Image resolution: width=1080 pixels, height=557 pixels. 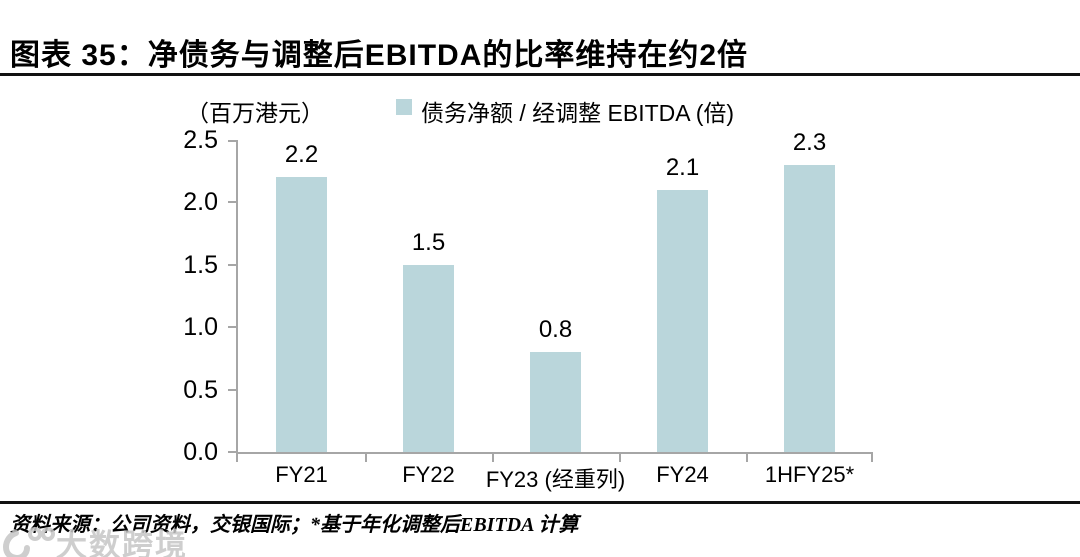 What do you see at coordinates (578, 113) in the screenshot?
I see `legend-label: 债务净额 / 经调整 EBITDA (倍)` at bounding box center [578, 113].